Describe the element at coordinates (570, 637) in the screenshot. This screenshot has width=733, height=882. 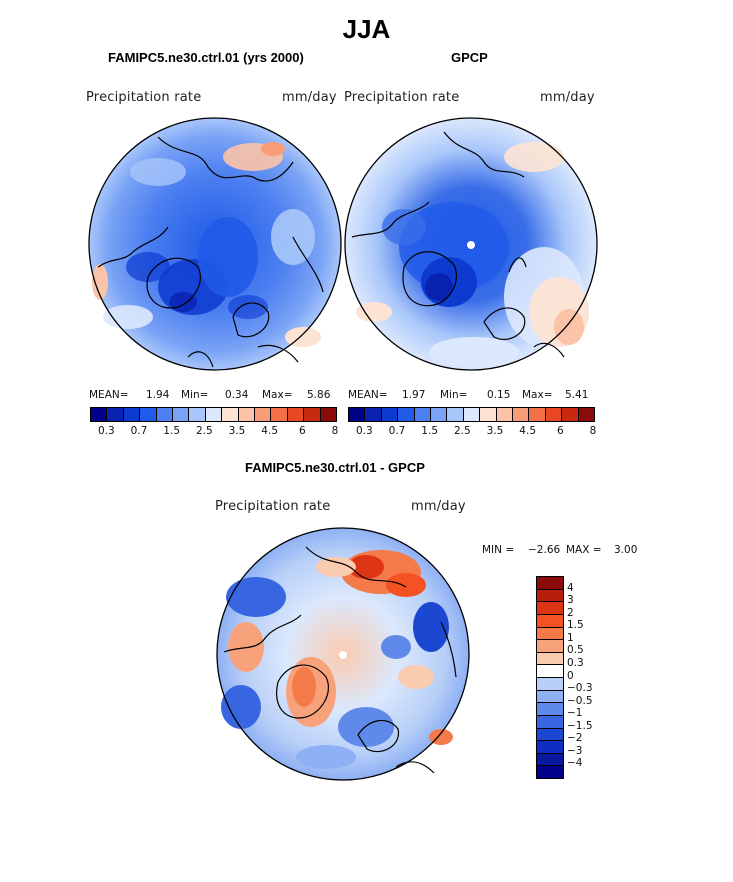
I see `colorbar-tick-label: 1` at that location.